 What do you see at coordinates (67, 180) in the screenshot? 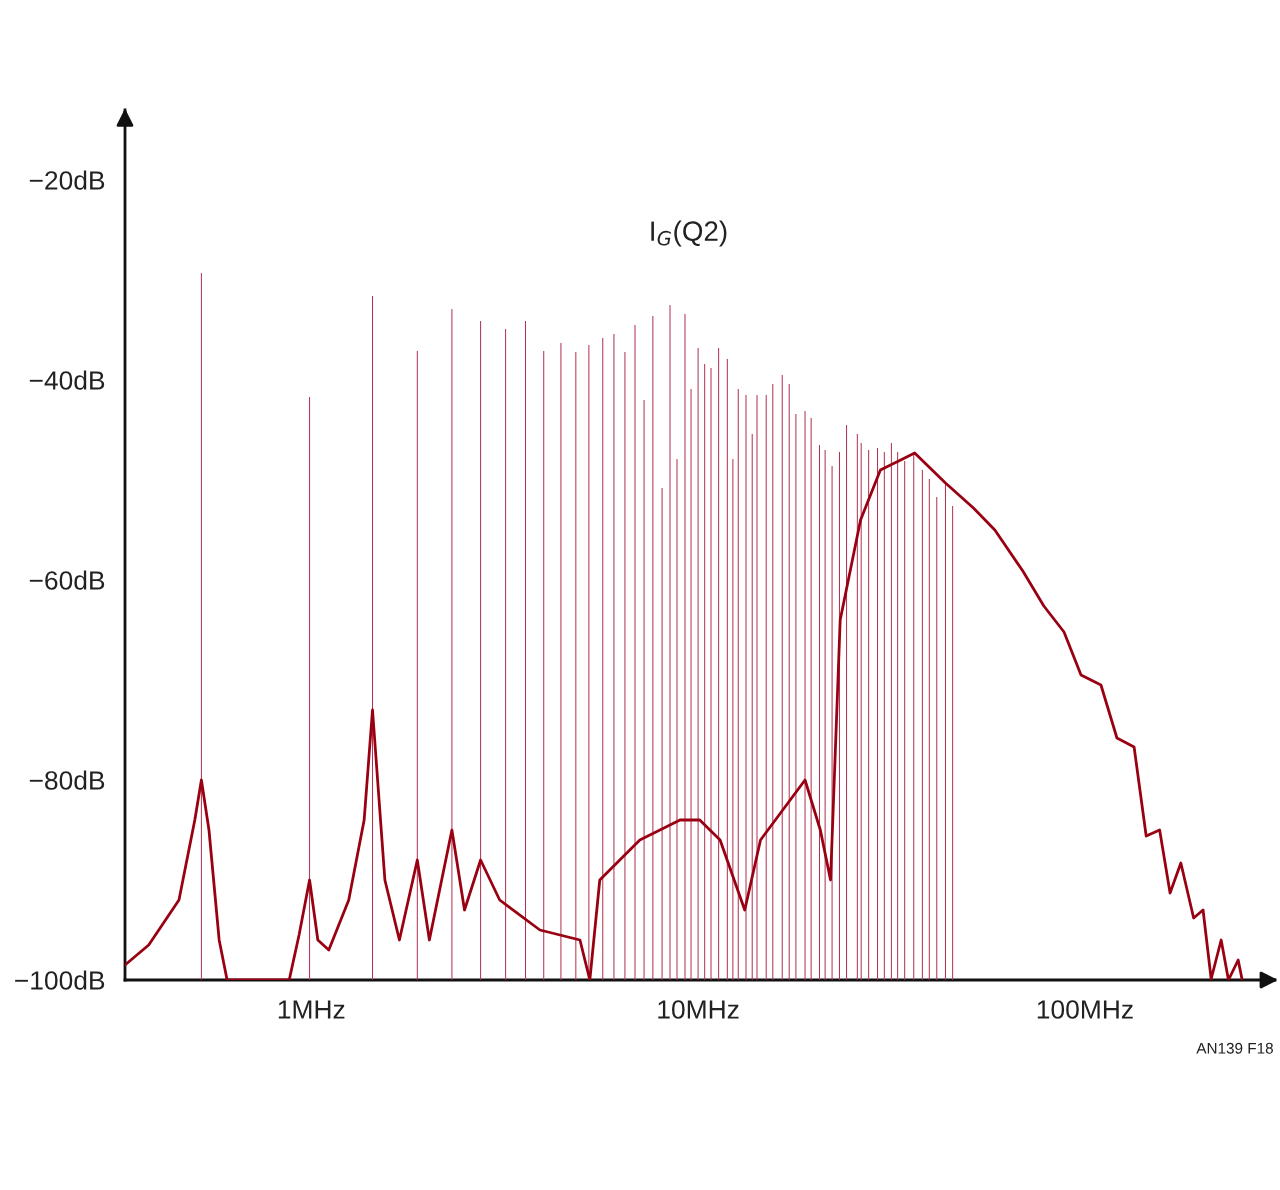
I see `y-tick-label: −20dB` at bounding box center [67, 180].